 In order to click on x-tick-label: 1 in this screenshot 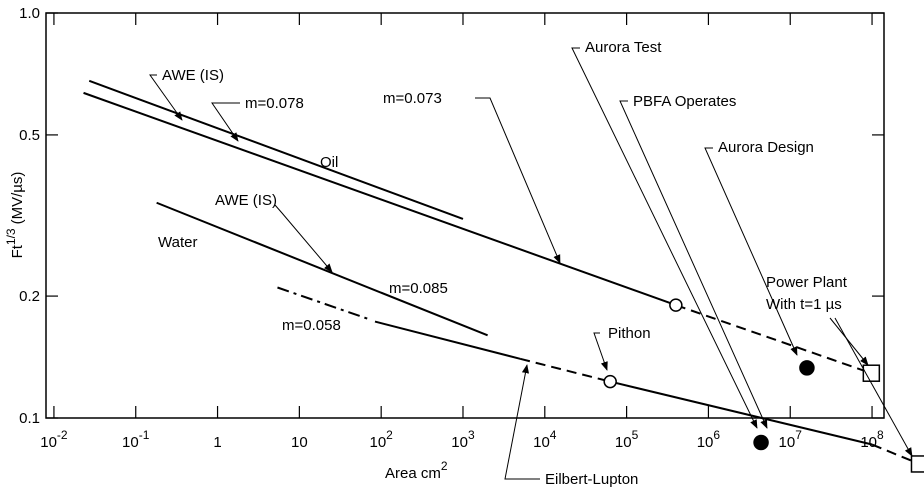, I will do `click(217, 442)`.